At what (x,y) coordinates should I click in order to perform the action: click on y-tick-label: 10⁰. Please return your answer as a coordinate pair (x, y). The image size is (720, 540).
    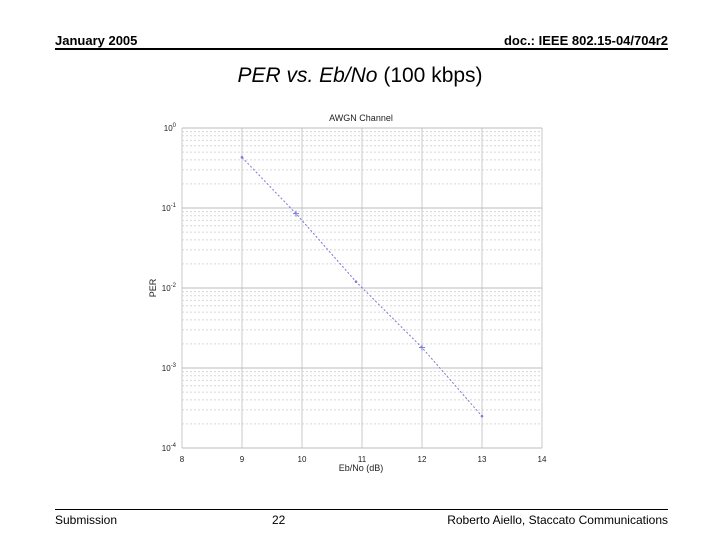
    Looking at the image, I should click on (170, 128).